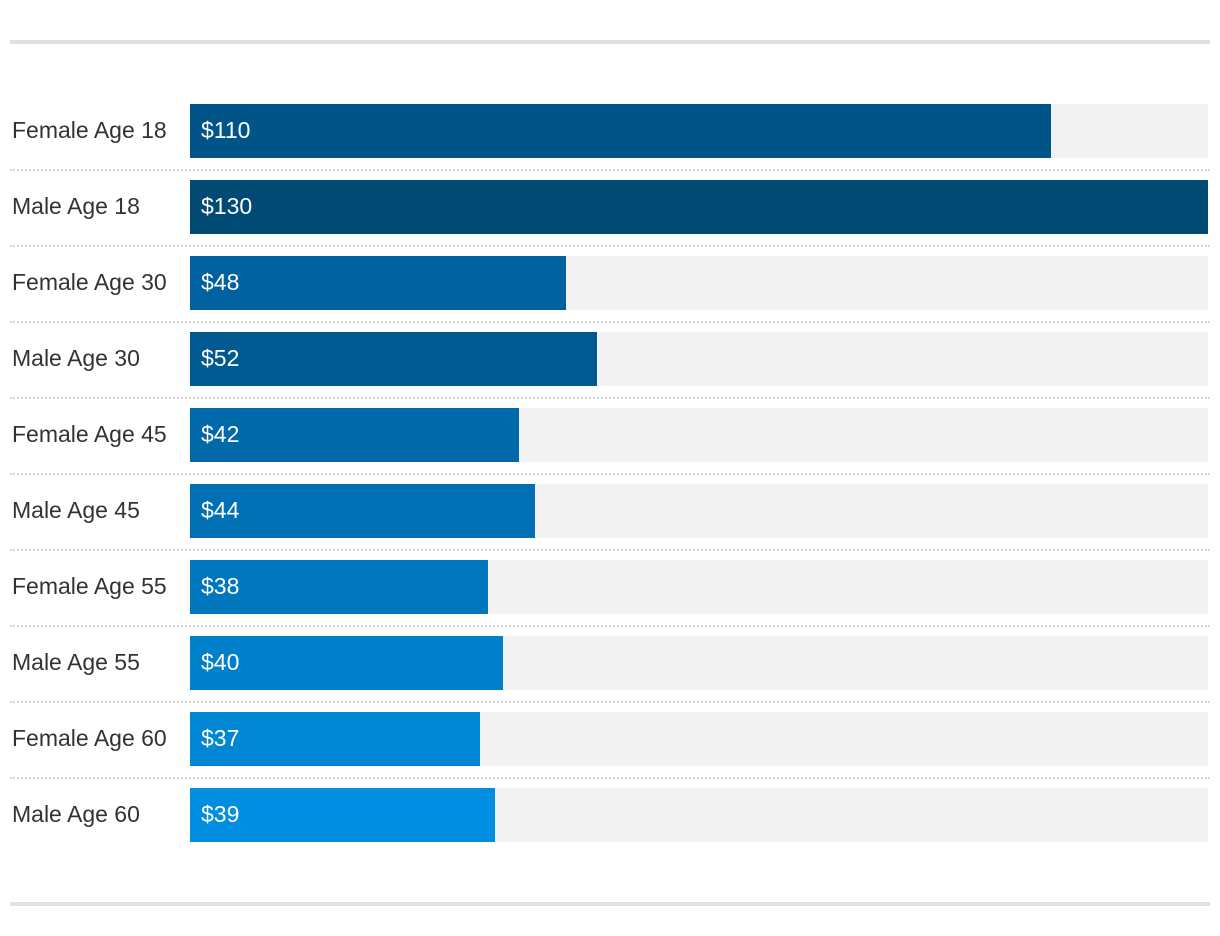 This screenshot has width=1220, height=936. What do you see at coordinates (610, 904) in the screenshot?
I see `bottom-rule` at bounding box center [610, 904].